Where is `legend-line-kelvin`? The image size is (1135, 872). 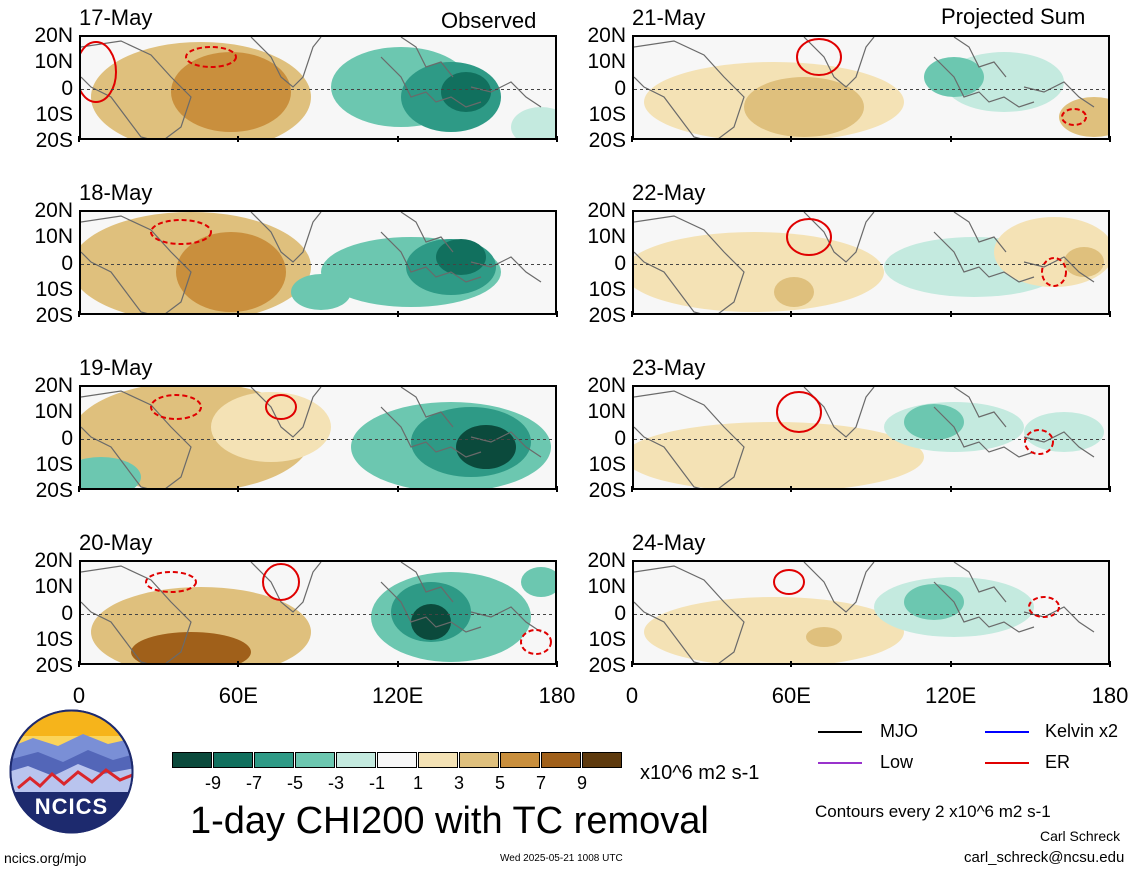 legend-line-kelvin is located at coordinates (1007, 732).